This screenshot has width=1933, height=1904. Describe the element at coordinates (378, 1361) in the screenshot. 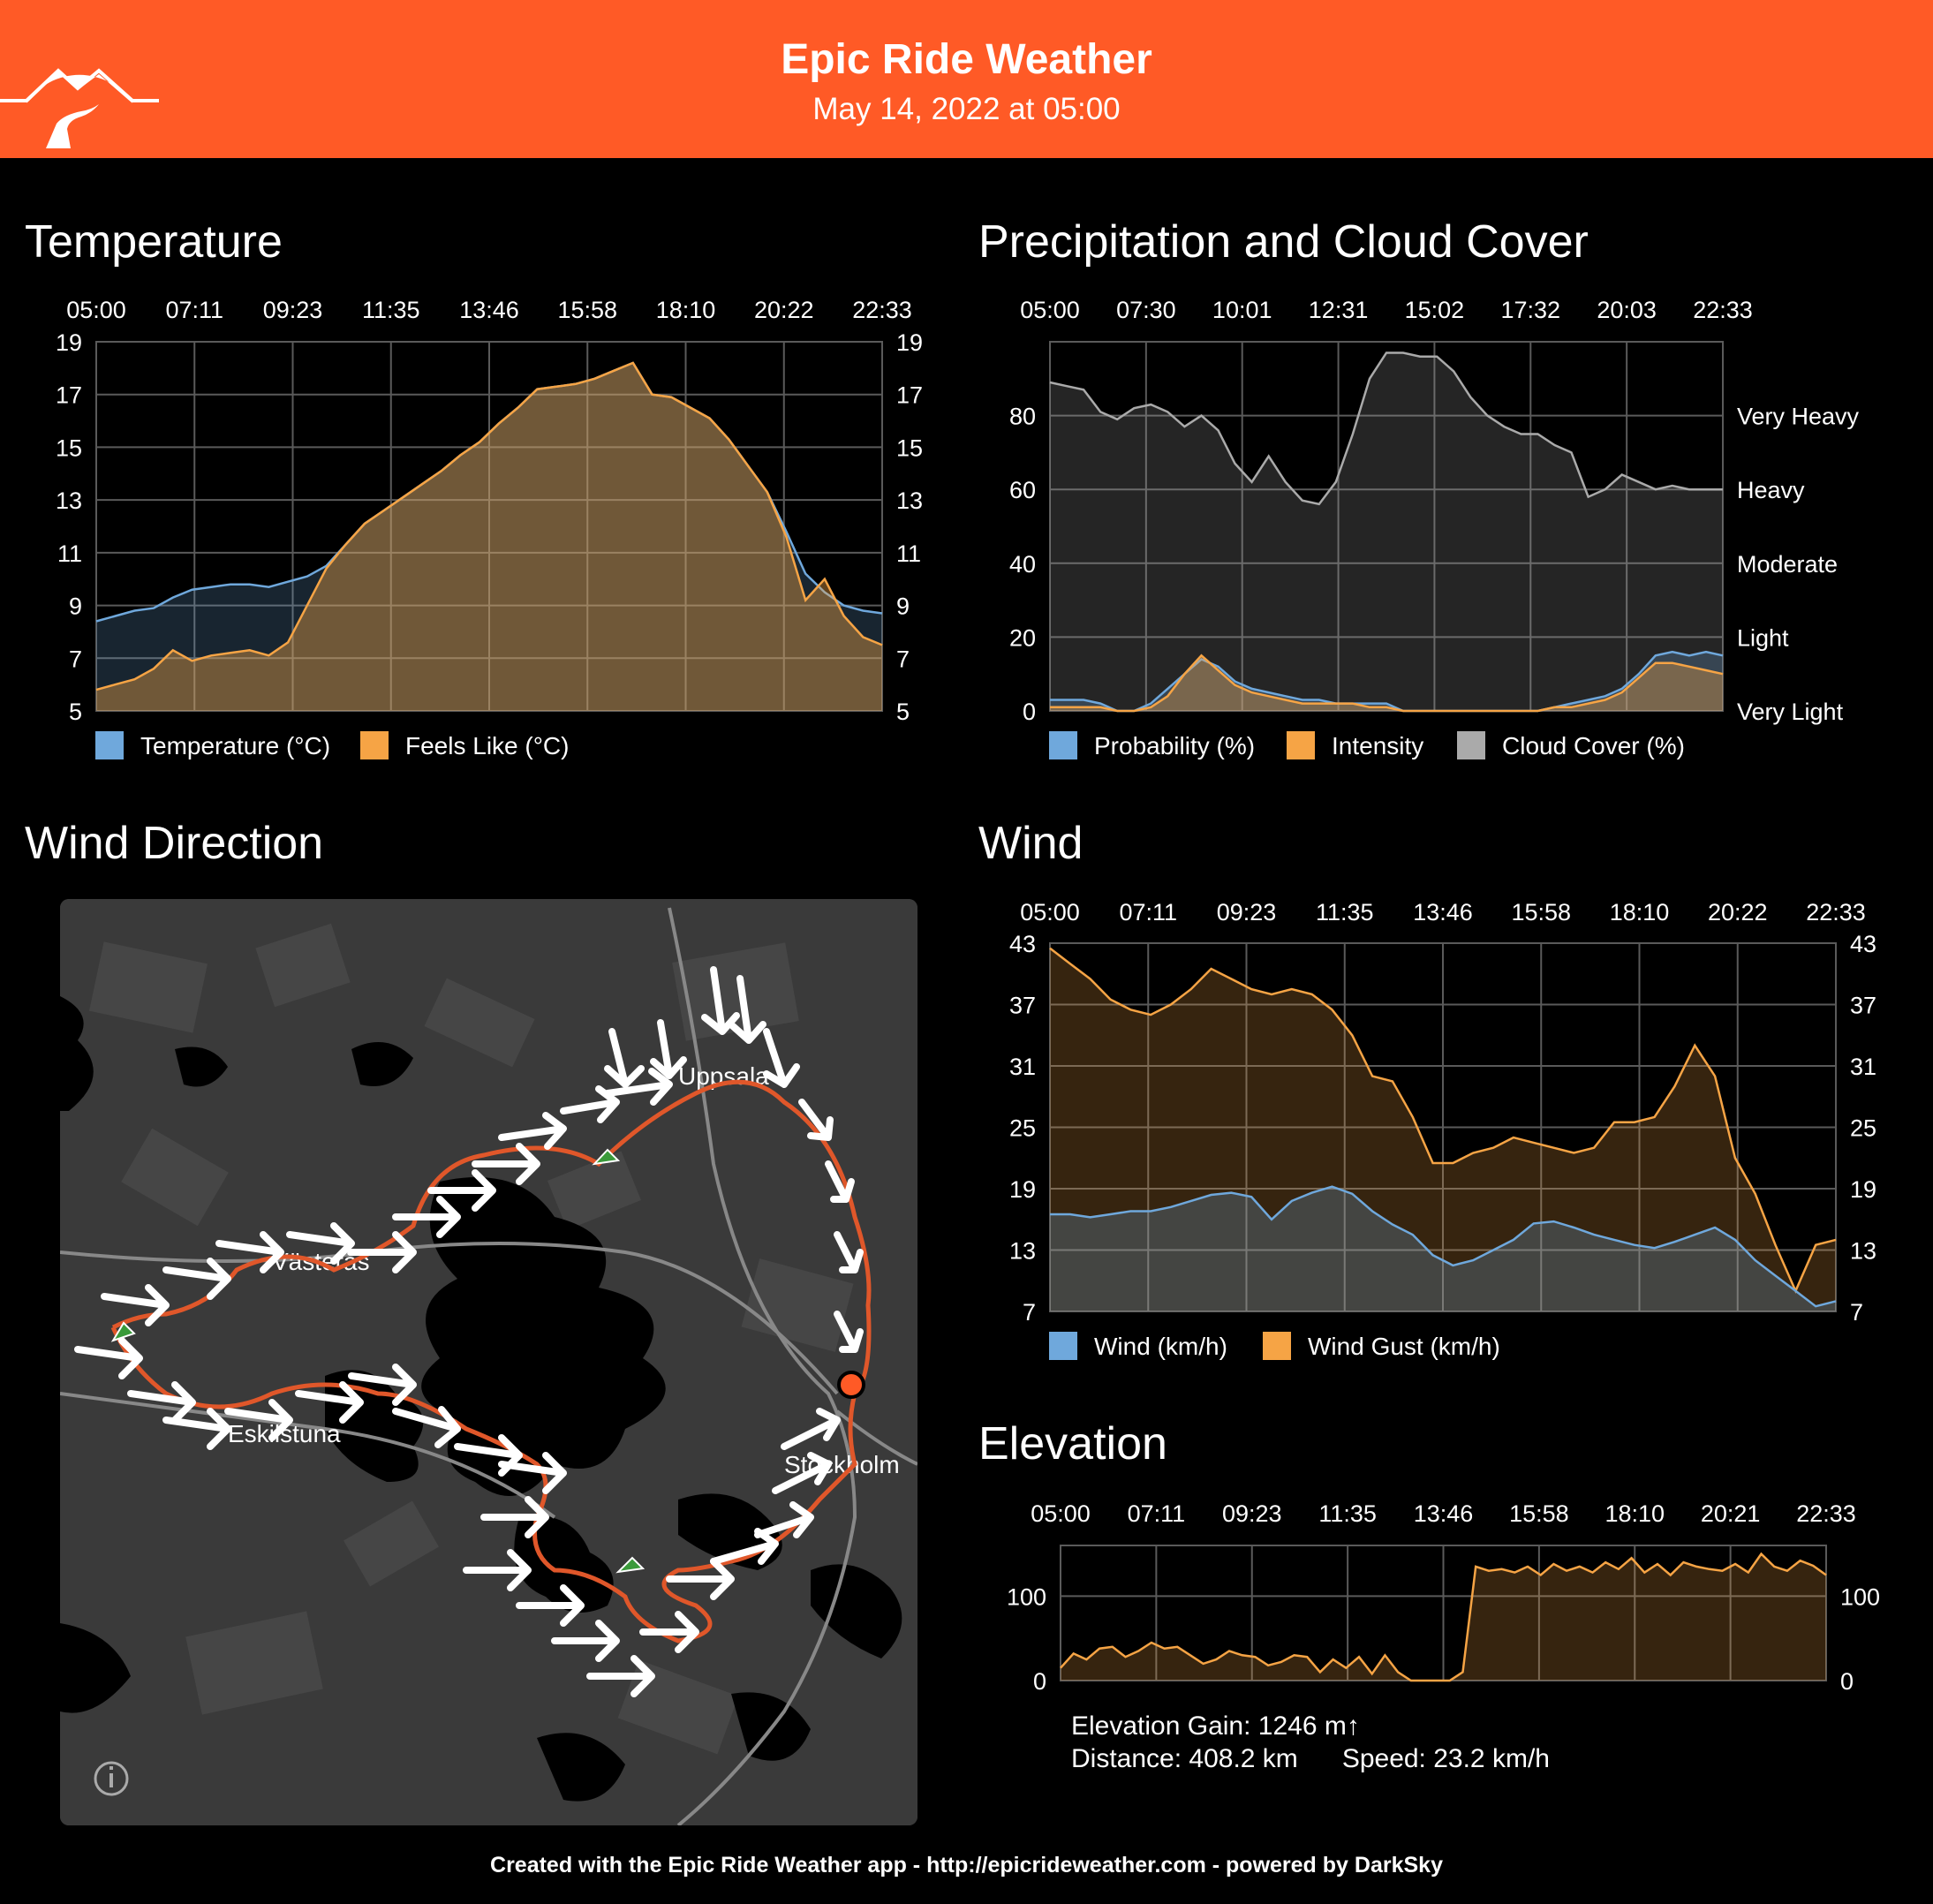

I see `green-direction-markers` at that location.